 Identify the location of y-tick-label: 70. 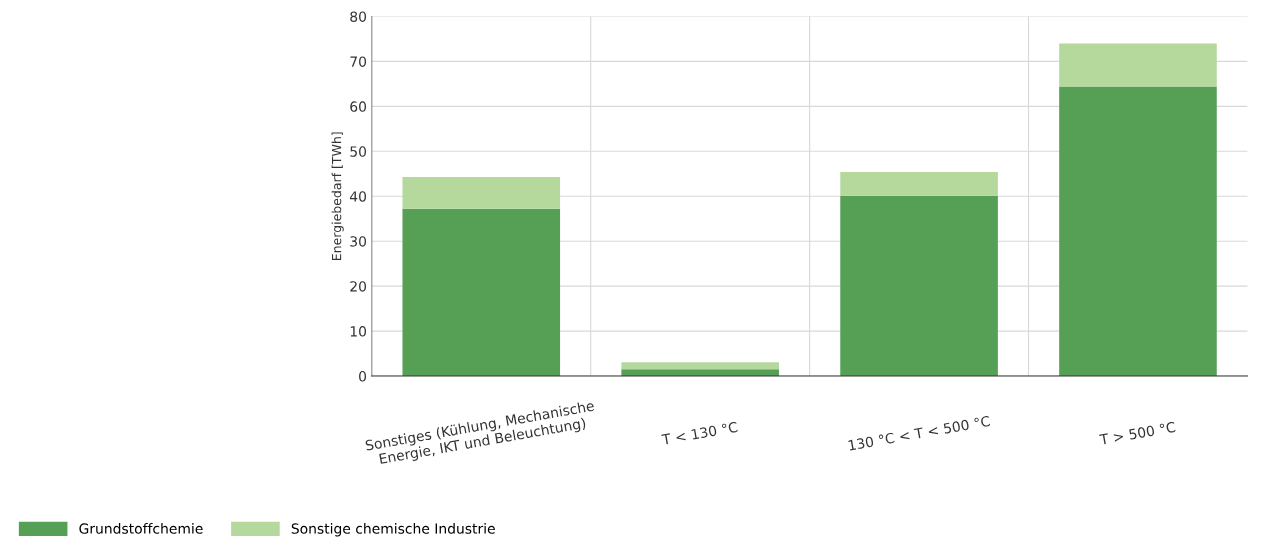
(358, 61).